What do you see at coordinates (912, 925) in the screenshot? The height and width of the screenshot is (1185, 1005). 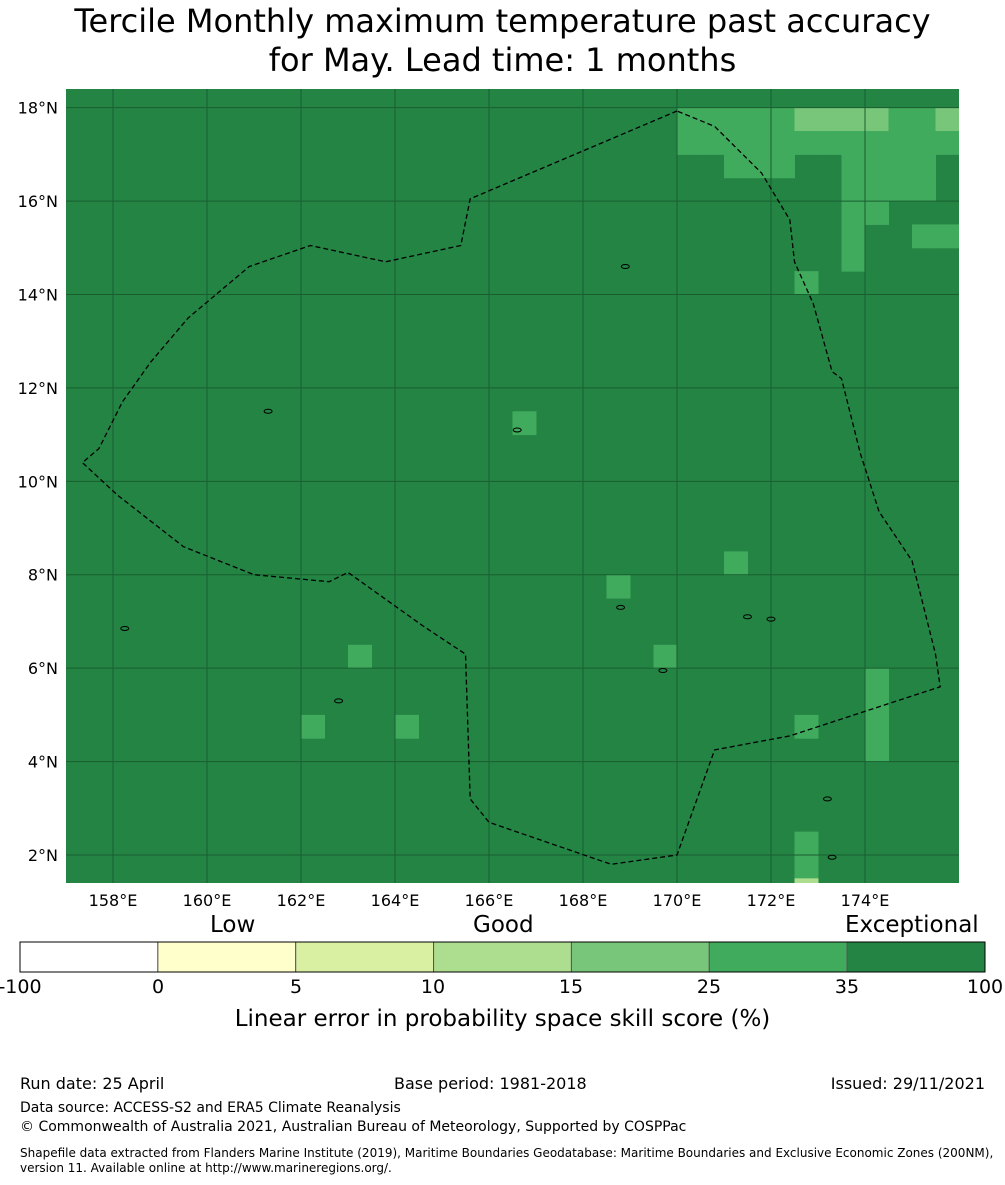 I see `colorbar-category-exceptional: Exceptional` at bounding box center [912, 925].